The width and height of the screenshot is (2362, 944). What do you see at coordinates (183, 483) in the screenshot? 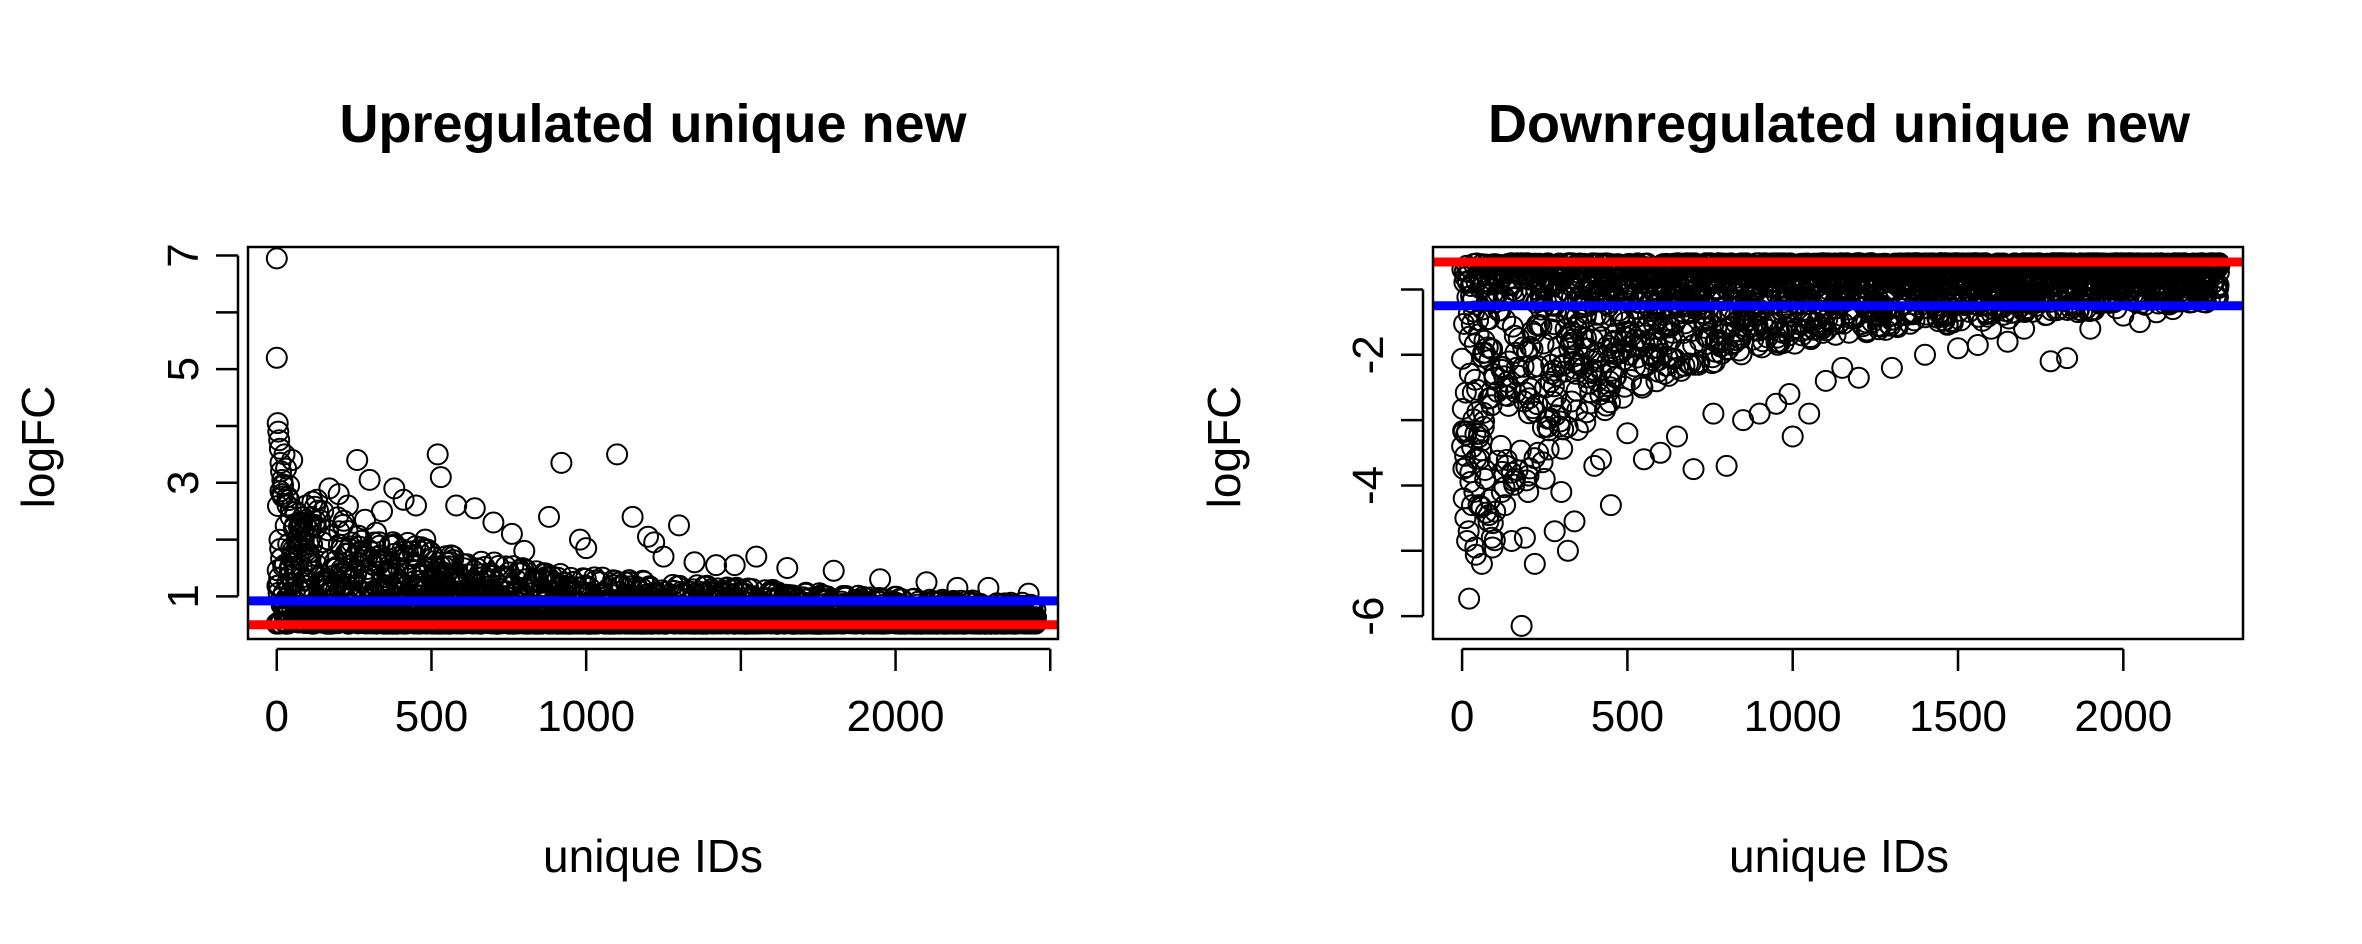
I see `y-tick-label: 3` at bounding box center [183, 483].